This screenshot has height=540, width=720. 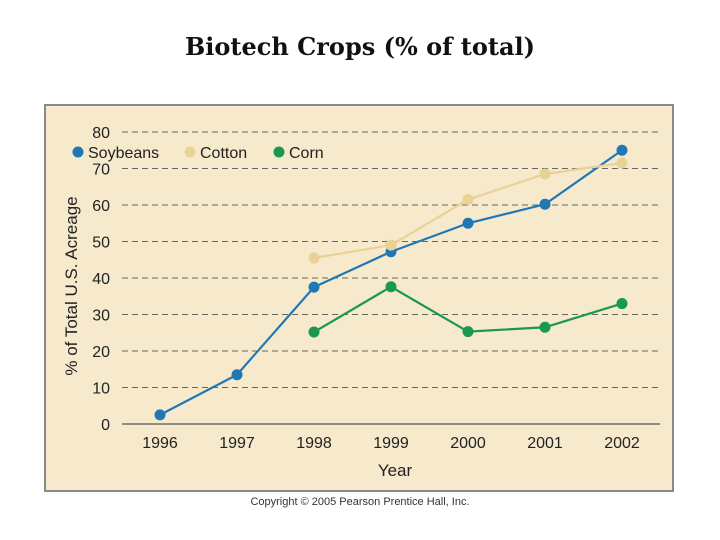 What do you see at coordinates (101, 352) in the screenshot?
I see `y-tick-label: 20` at bounding box center [101, 352].